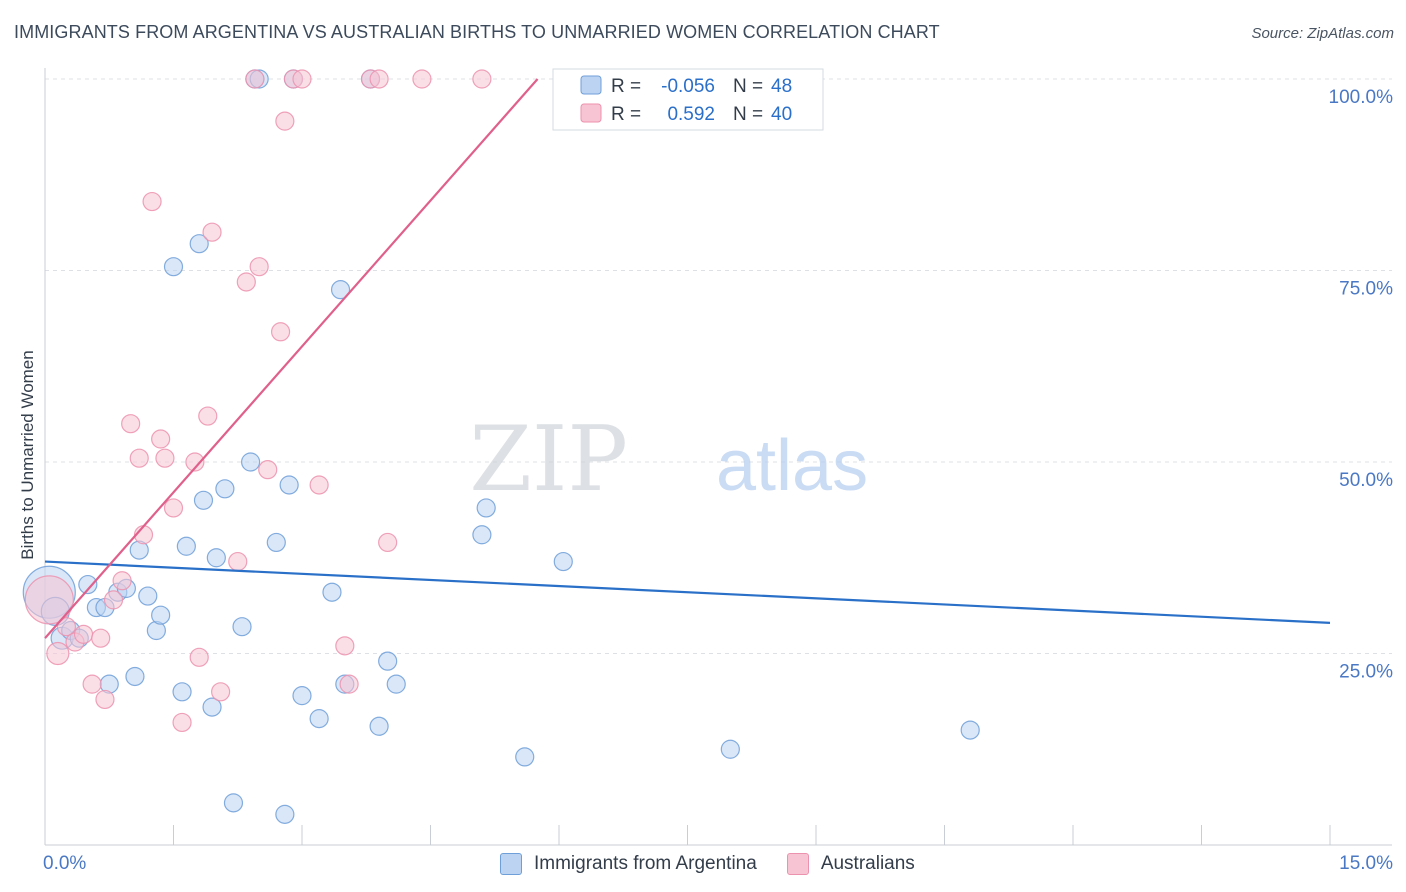 This screenshot has width=1406, height=892. What do you see at coordinates (548, 459) in the screenshot?
I see `watermark-zip: ZIP` at bounding box center [548, 459].